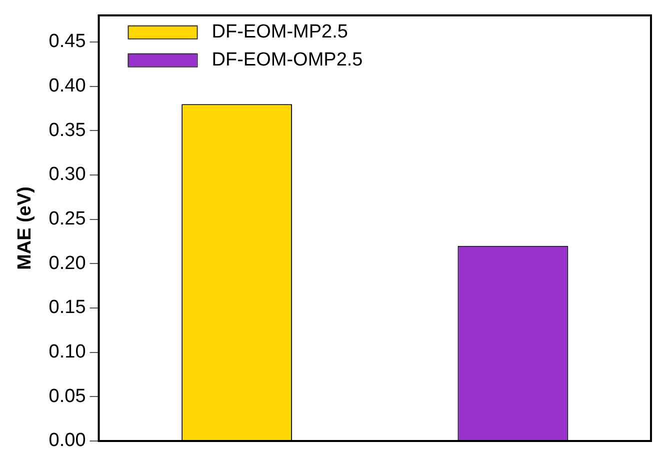  I want to click on y-tick-label: 0.10, so click(67, 352).